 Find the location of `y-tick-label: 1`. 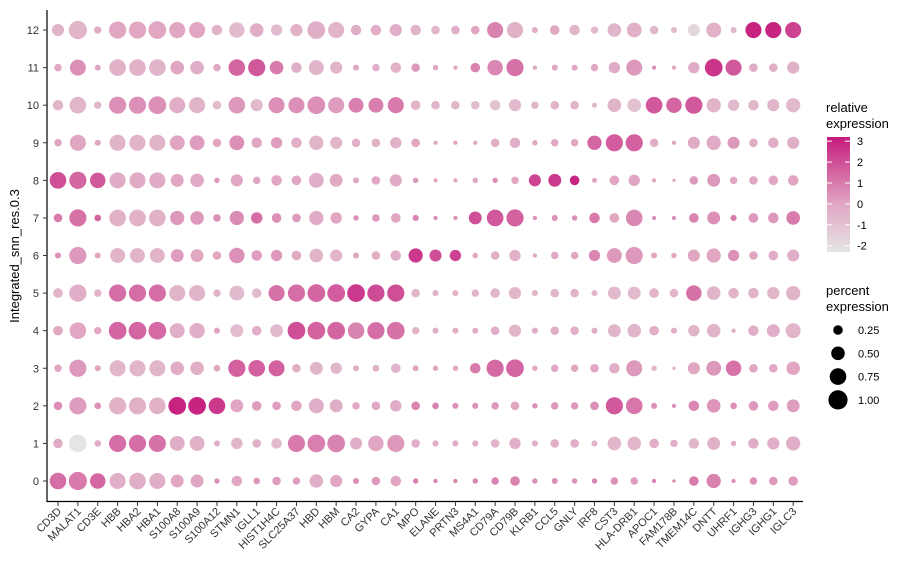

y-tick-label: 1 is located at coordinates (36, 444).